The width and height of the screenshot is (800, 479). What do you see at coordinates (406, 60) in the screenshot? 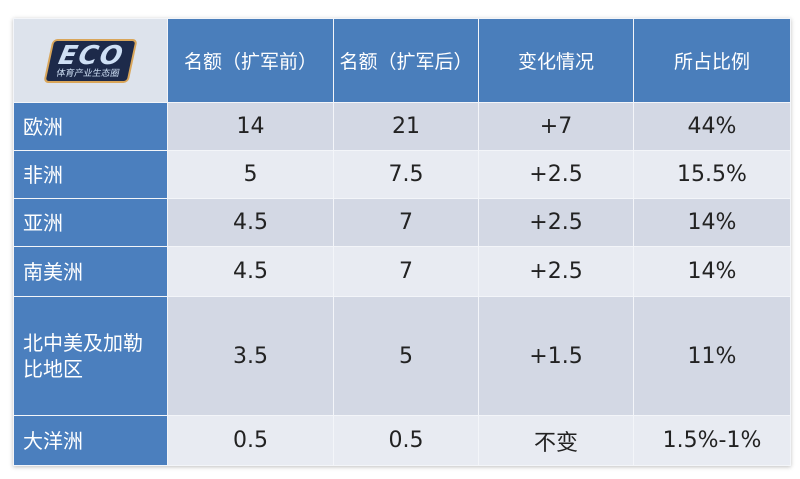
I see `header-after: 名额（扩军后）` at bounding box center [406, 60].